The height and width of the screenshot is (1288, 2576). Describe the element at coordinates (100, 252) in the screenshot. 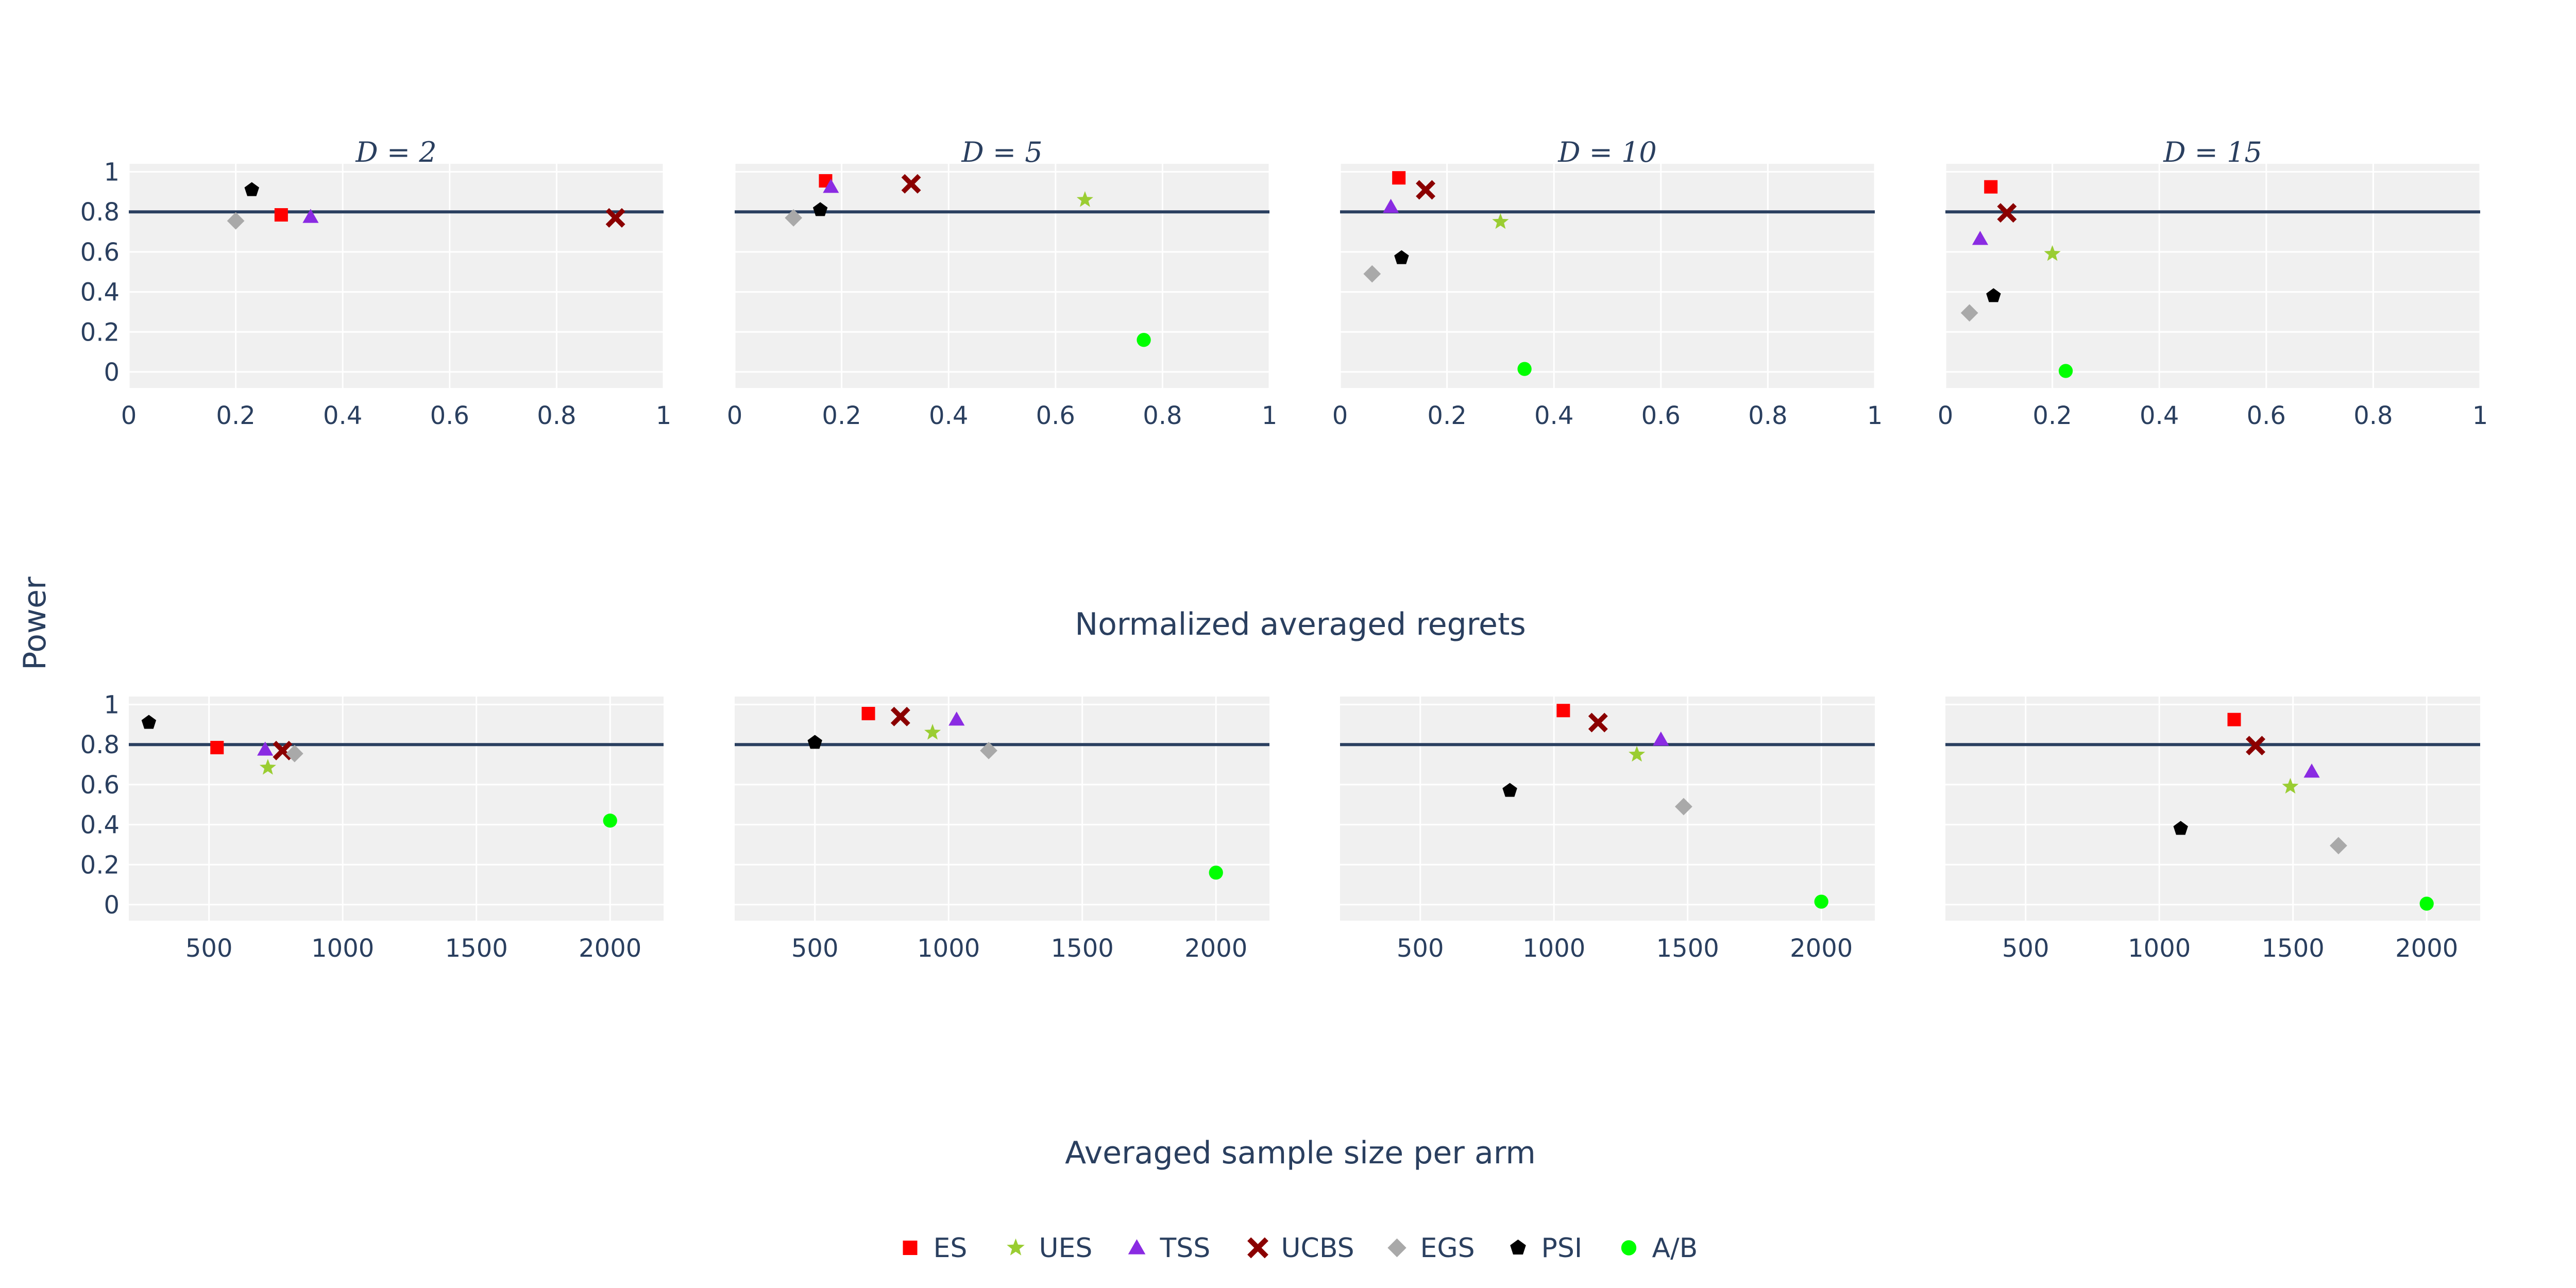

I see `y-tick-label: 0.6` at that location.